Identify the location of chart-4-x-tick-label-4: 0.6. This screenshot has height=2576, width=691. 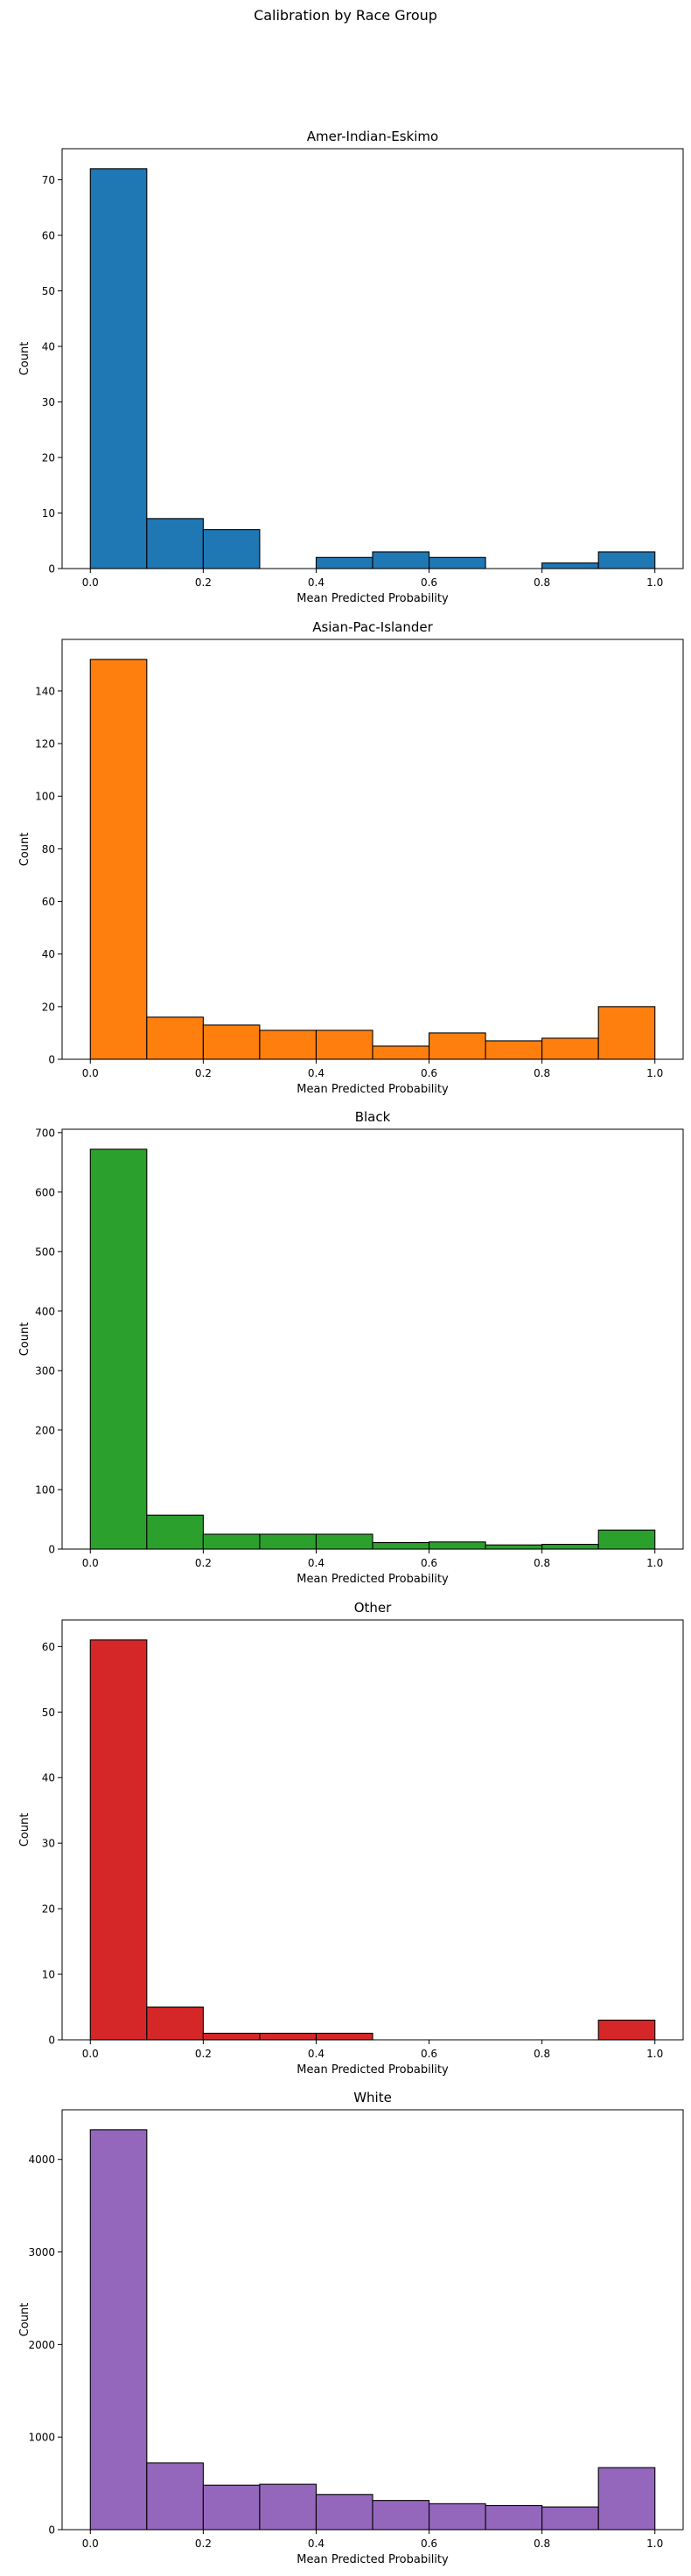
(429, 2054).